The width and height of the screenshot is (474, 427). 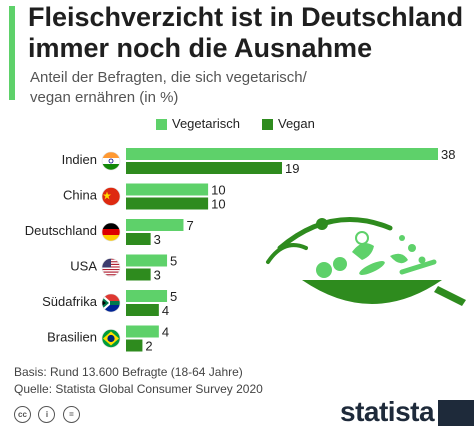 I want to click on chart-legend: Vegetarisch Vegan, so click(x=237, y=124).